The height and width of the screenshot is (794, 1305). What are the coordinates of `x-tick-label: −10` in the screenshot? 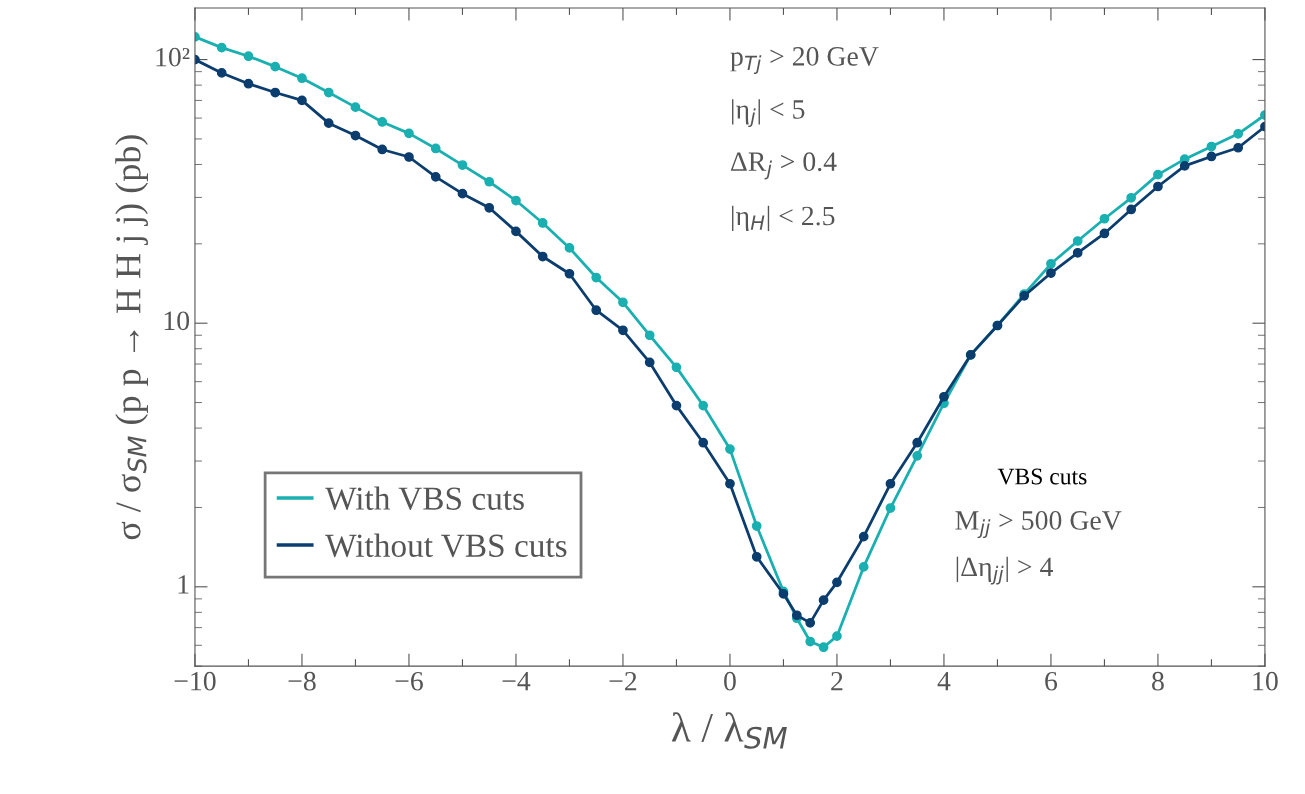 It's located at (195, 681).